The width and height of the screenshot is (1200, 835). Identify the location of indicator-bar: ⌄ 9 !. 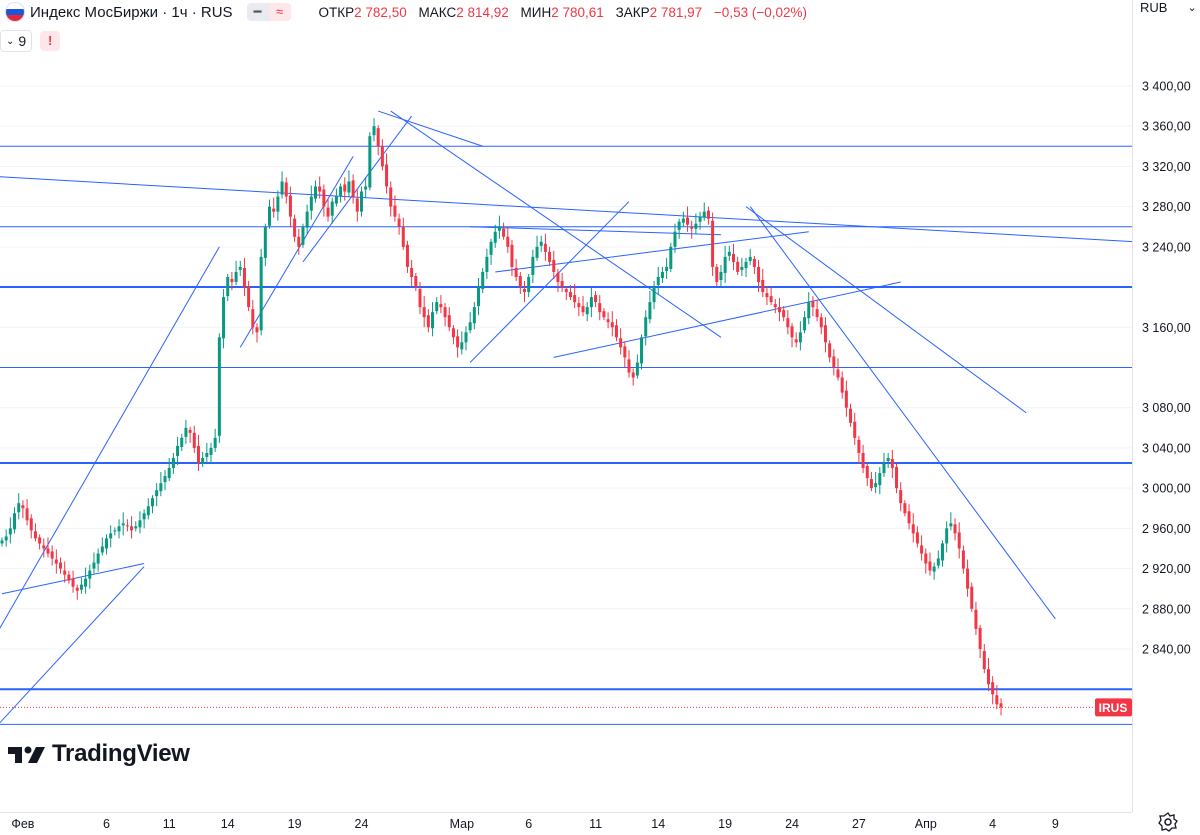
(30, 41).